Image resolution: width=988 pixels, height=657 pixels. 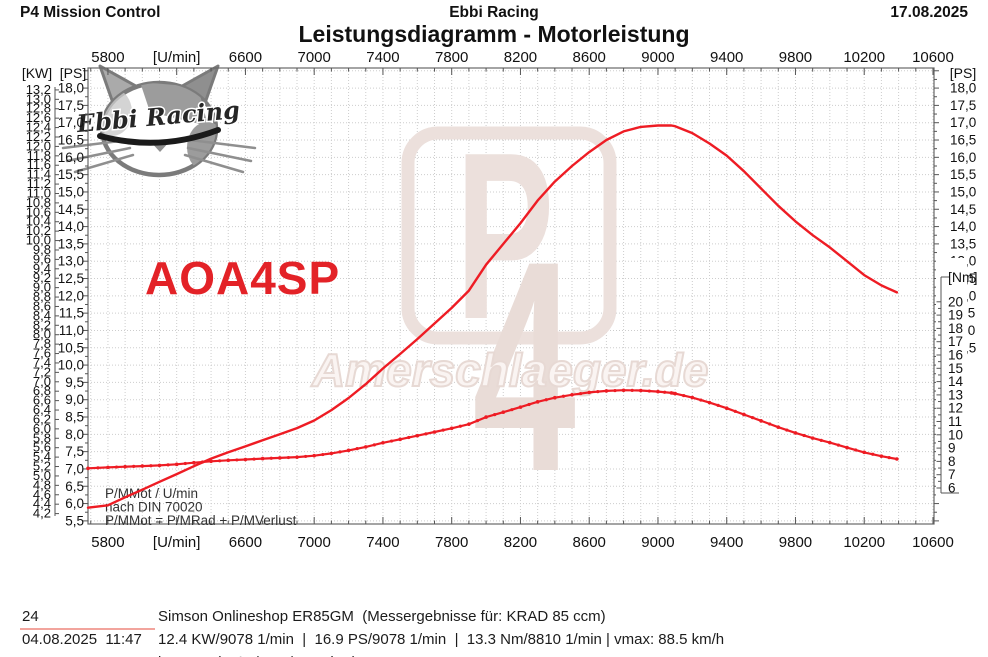 I want to click on axis-label: 7,5, so click(x=74, y=451).